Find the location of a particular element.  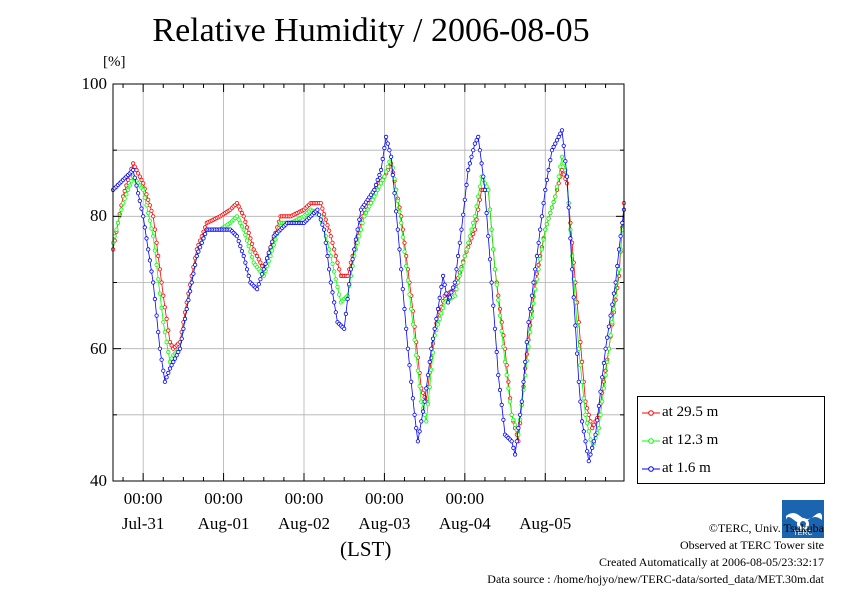

legend: at 29.5 m at 12.3 m at 1.6 m is located at coordinates (731, 440).